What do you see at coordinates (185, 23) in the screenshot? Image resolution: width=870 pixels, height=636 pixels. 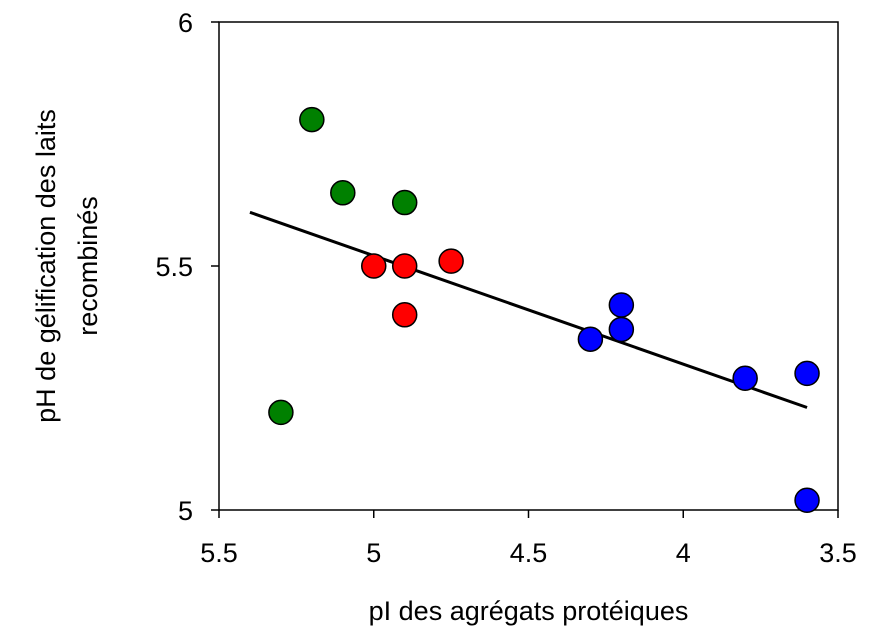 I see `y-tick-label: 6` at bounding box center [185, 23].